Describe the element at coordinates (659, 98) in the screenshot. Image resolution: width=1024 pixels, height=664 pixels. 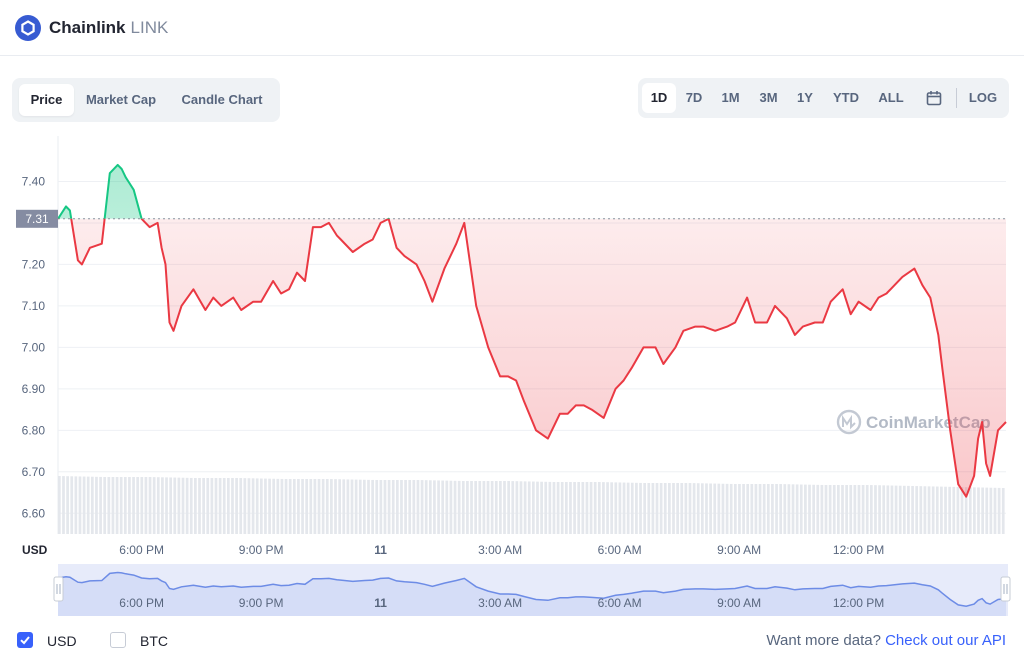
I see `range-tab-1d: 1D` at that location.